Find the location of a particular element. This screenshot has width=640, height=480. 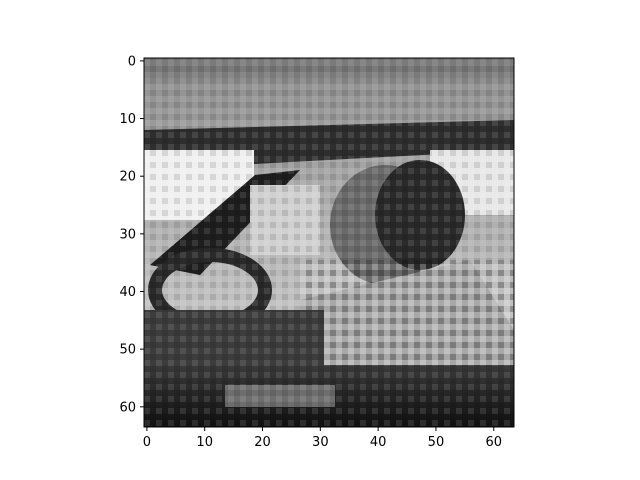

y-tick-label: 0 is located at coordinates (132, 61).